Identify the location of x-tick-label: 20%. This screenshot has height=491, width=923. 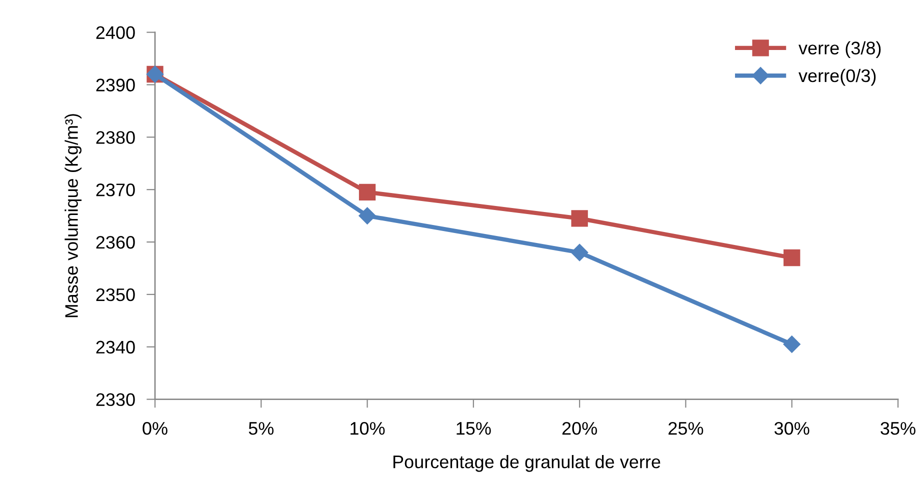
(579, 428).